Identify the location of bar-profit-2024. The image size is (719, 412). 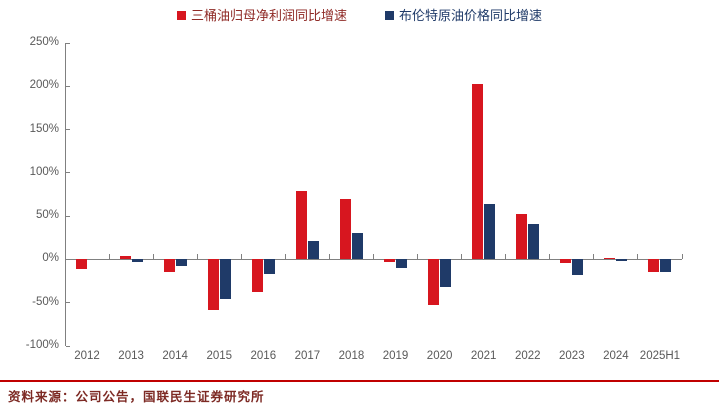
(610, 258).